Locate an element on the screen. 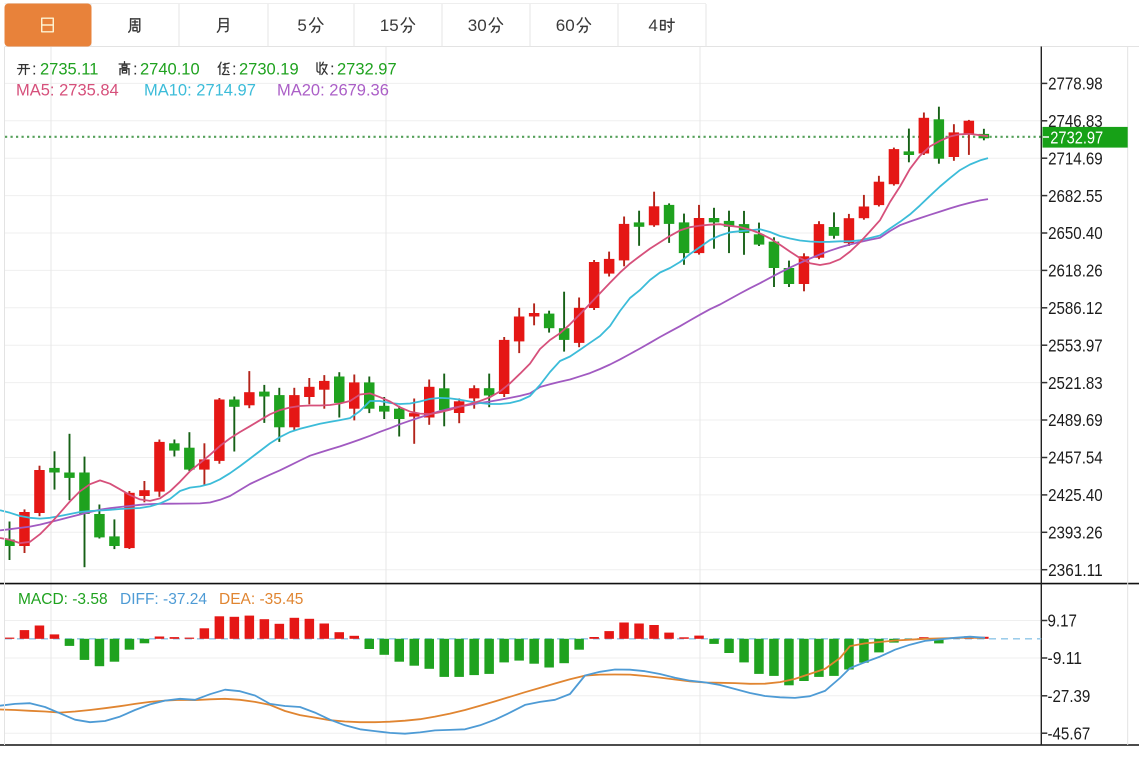  svg-text: 2746.83 is located at coordinates (1075, 121).